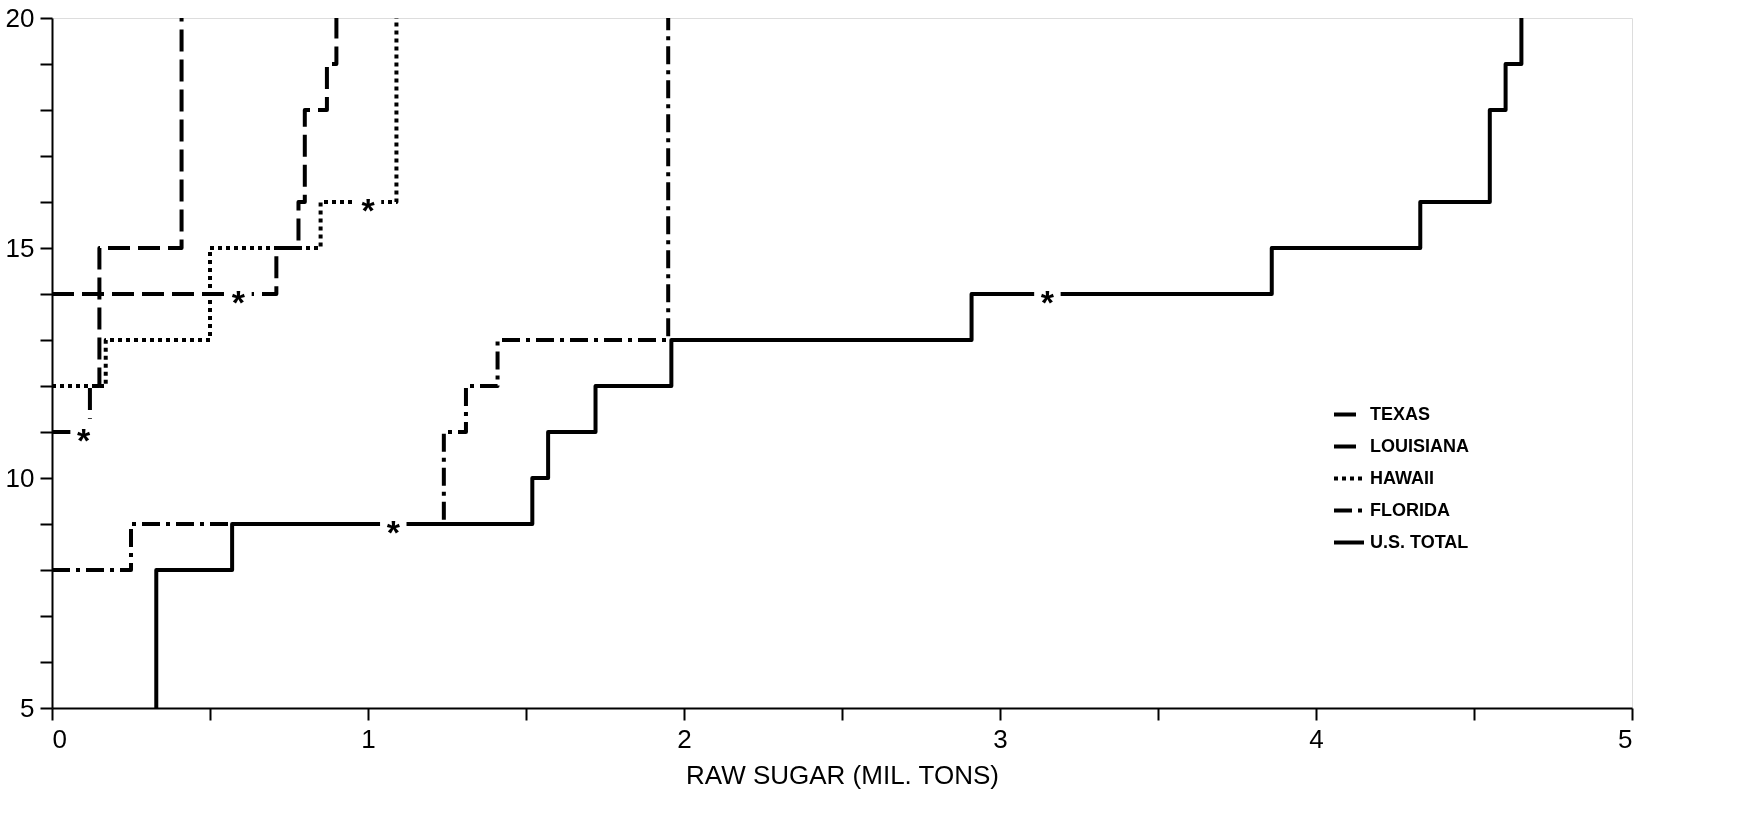 The height and width of the screenshot is (830, 1740). I want to click on x-axis-title: RAW SUGAR (MIL. TONS), so click(842, 774).